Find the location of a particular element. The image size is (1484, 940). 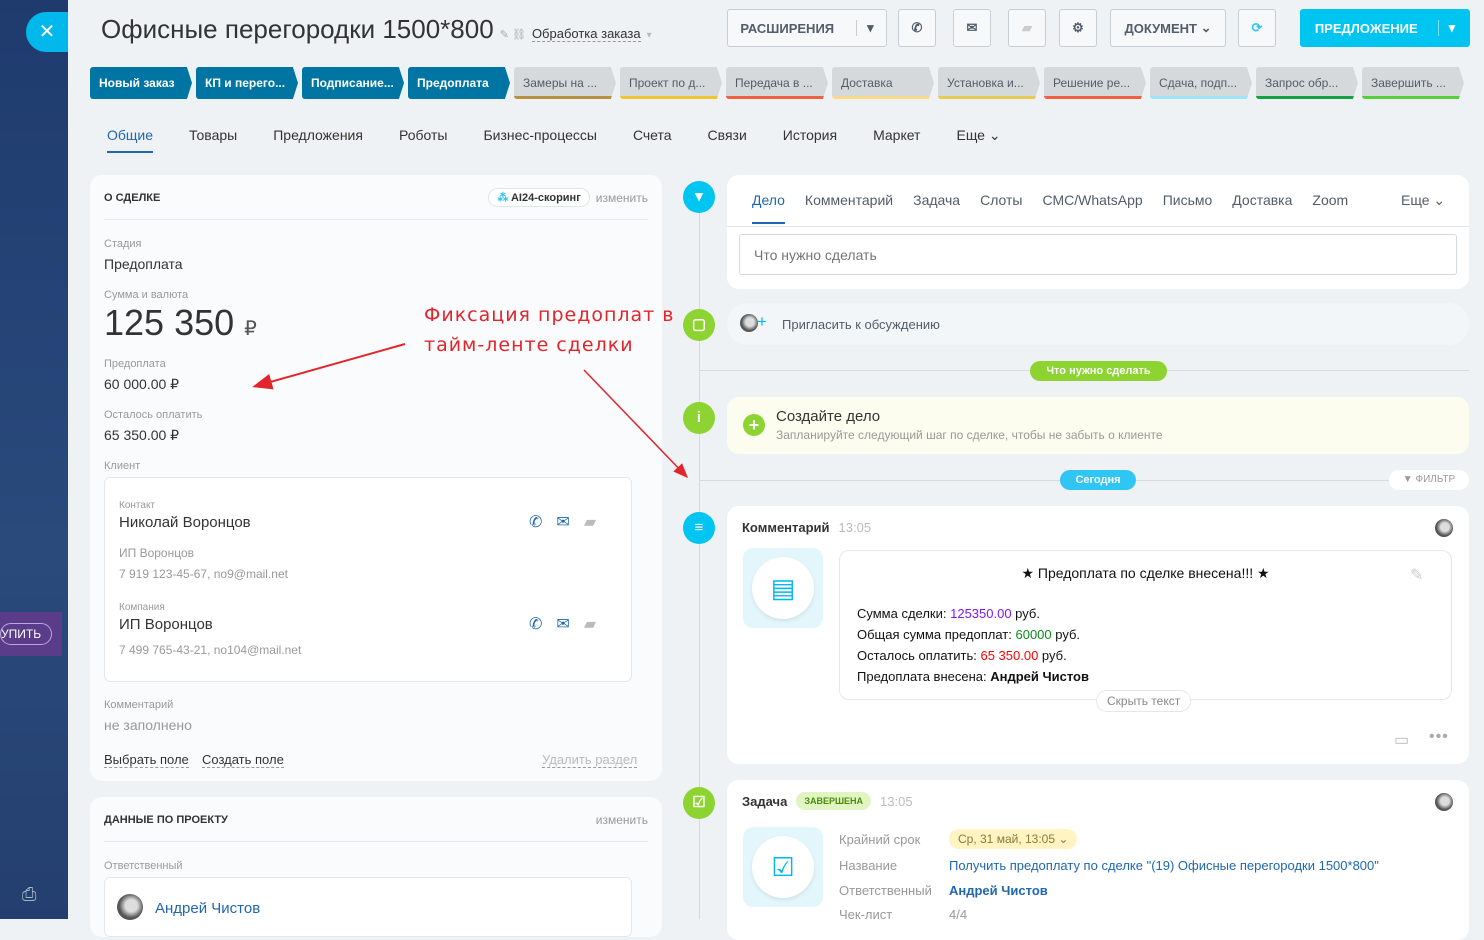

buy-button: УПИТЬ is located at coordinates (31, 634).